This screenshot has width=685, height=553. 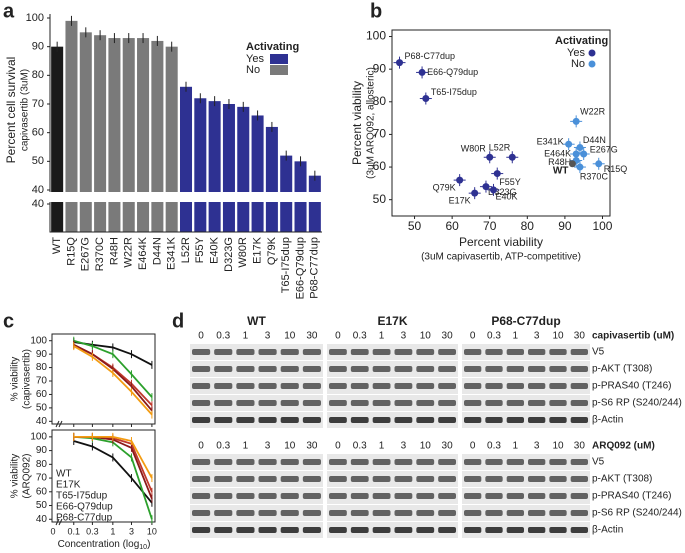 What do you see at coordinates (59, 522) in the screenshot?
I see `axis-break` at bounding box center [59, 522].